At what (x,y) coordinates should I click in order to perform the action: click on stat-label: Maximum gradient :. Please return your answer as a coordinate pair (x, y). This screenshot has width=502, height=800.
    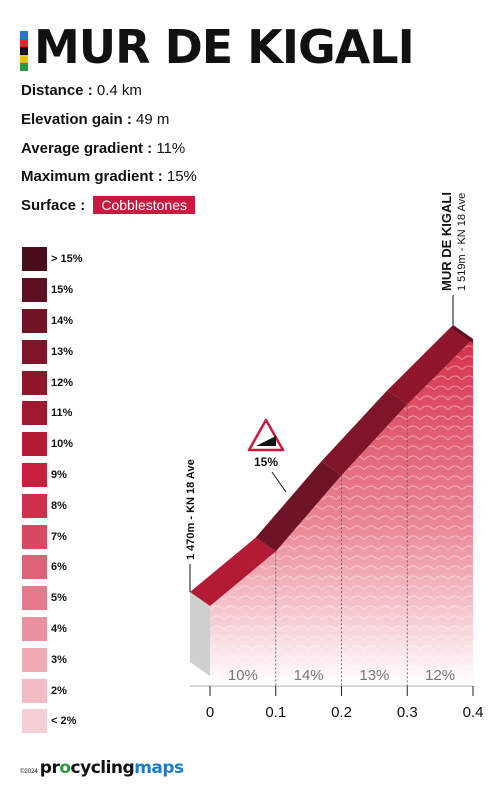
    Looking at the image, I should click on (92, 176).